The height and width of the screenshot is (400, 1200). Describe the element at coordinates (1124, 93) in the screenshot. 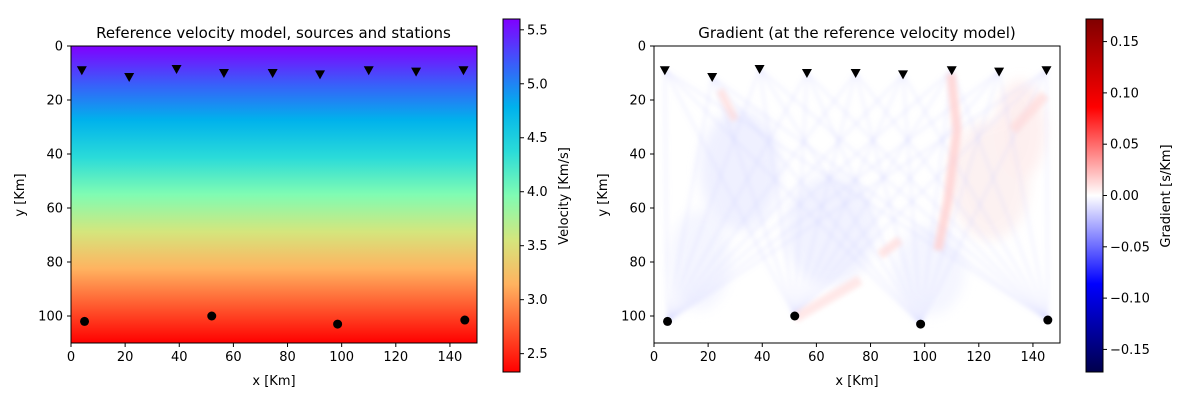

I see `colorbar-tick-label: 0.10` at that location.